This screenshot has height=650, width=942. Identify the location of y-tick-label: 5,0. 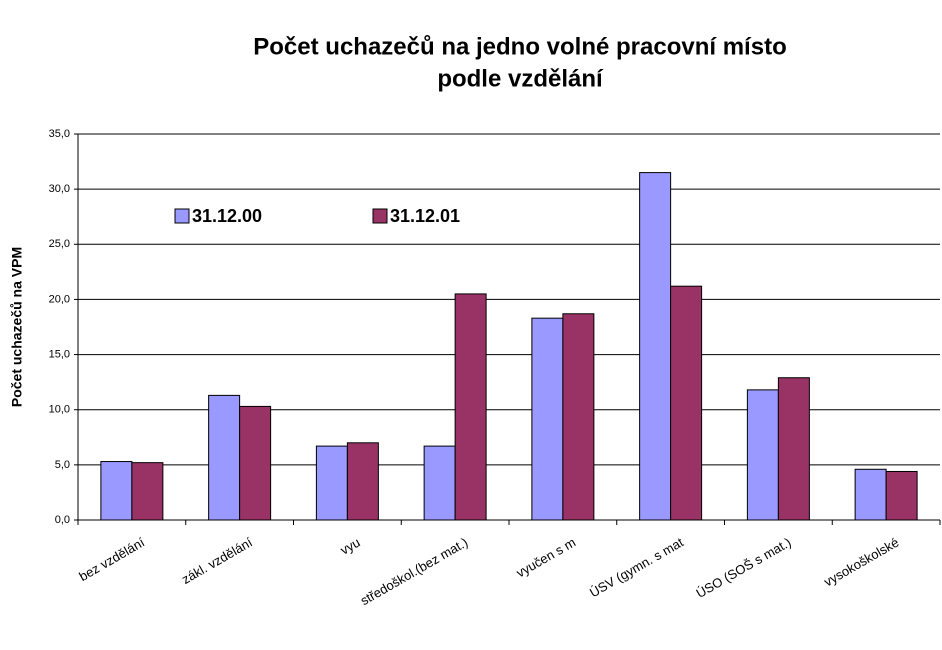
(62, 465).